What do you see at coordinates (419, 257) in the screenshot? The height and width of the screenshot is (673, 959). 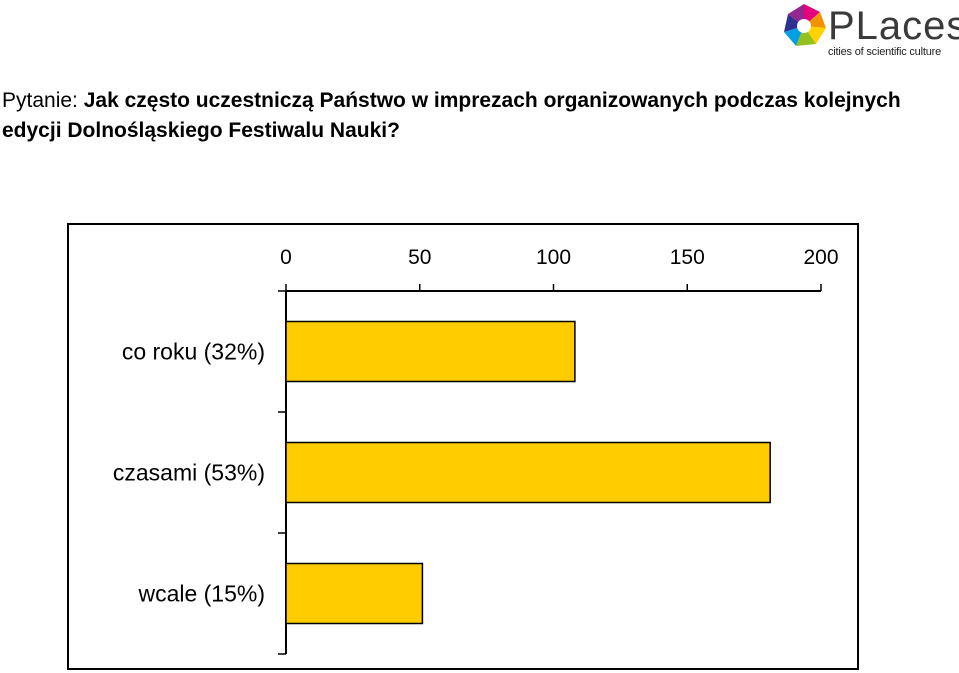 I see `x-tick-label: 50` at bounding box center [419, 257].